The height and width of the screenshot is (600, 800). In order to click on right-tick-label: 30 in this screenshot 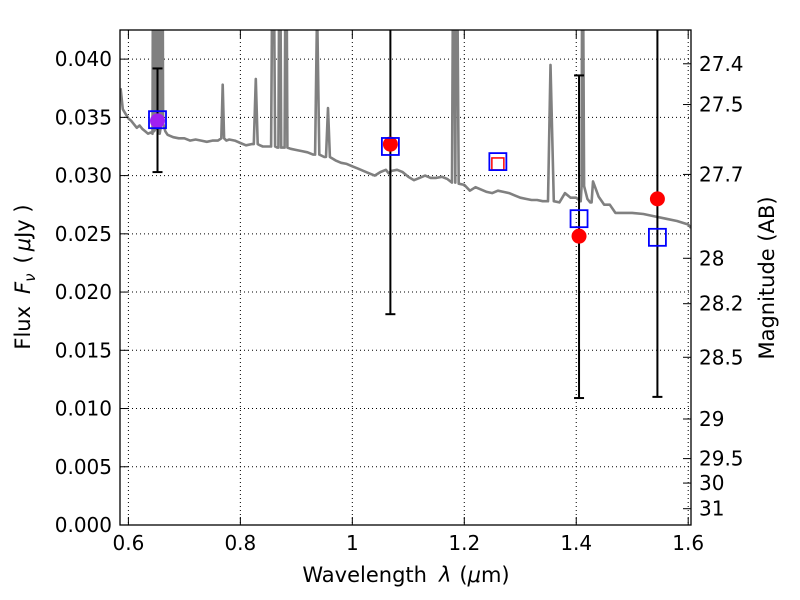, I will do `click(711, 483)`.